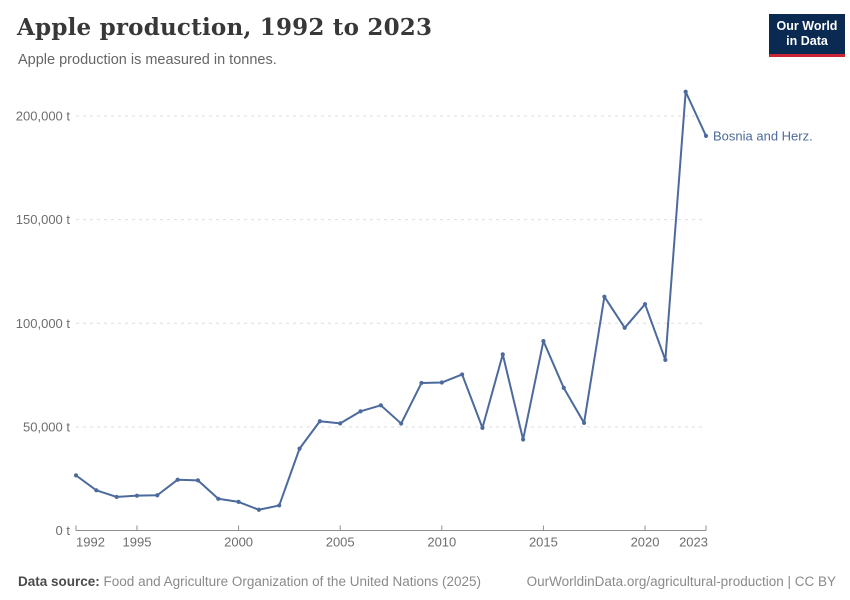  I want to click on x-tick-label: 2023, so click(693, 542).